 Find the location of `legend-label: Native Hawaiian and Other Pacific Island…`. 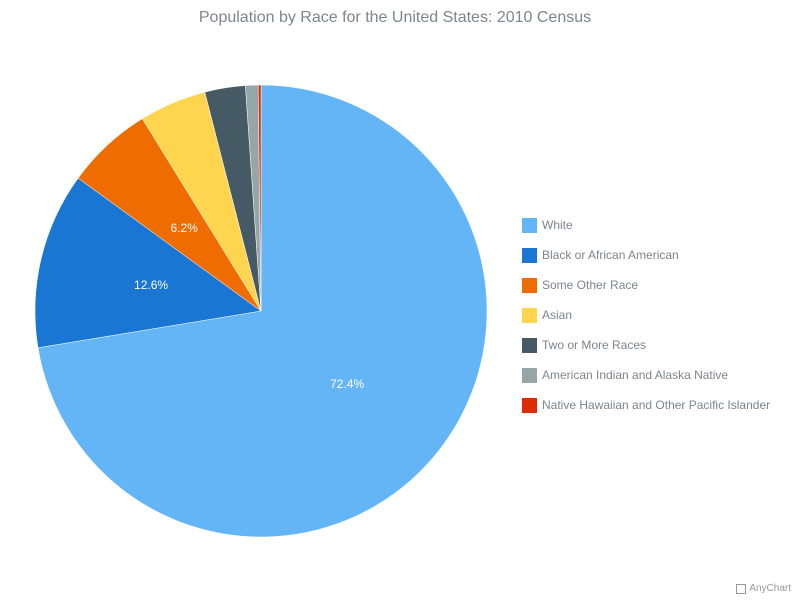

legend-label: Native Hawaiian and Other Pacific Island… is located at coordinates (656, 405).